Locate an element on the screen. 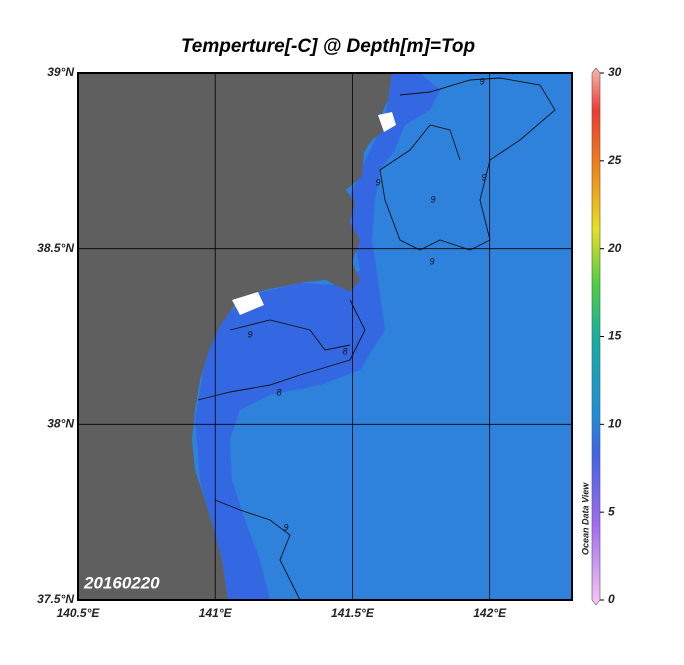 This screenshot has width=684, height=665. x-tick-label: 141°E is located at coordinates (216, 613).